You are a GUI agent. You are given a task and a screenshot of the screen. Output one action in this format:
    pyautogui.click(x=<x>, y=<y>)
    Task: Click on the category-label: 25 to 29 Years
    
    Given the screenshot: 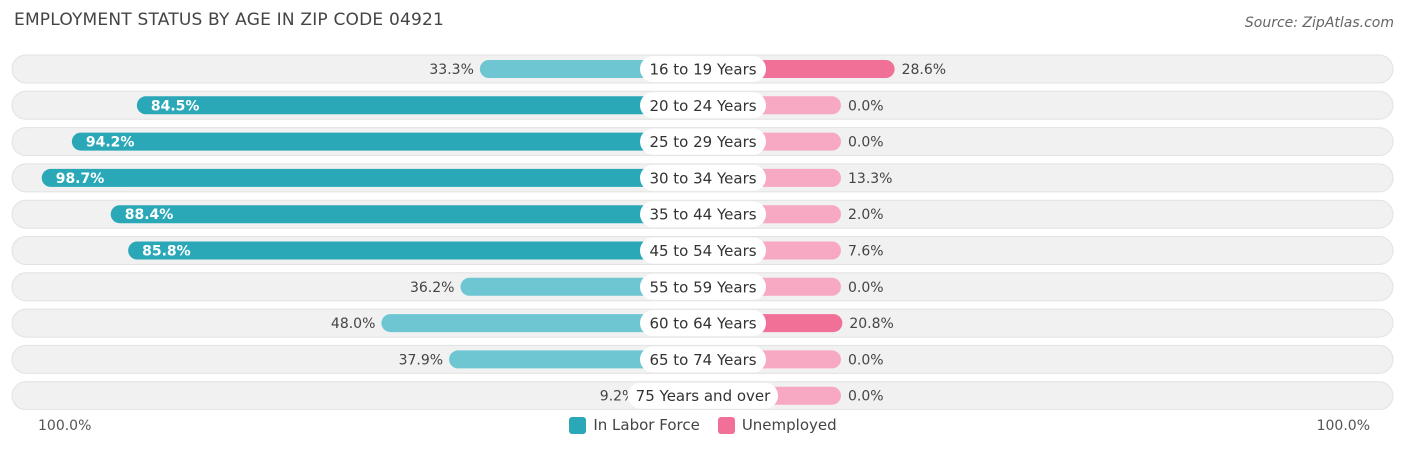 What is the action you would take?
    pyautogui.click(x=702, y=142)
    